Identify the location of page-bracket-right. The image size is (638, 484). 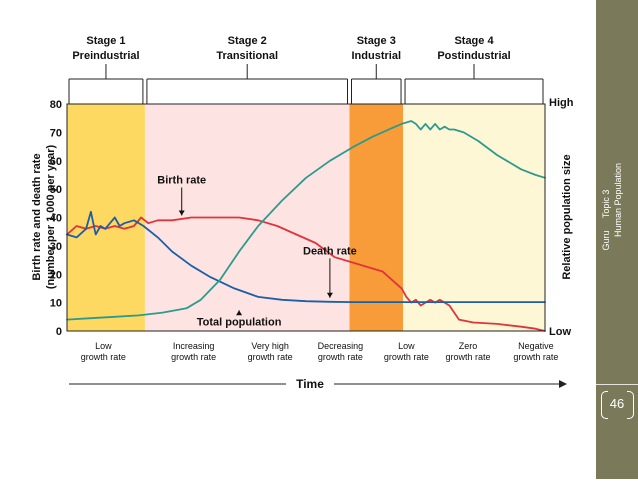
(630, 405).